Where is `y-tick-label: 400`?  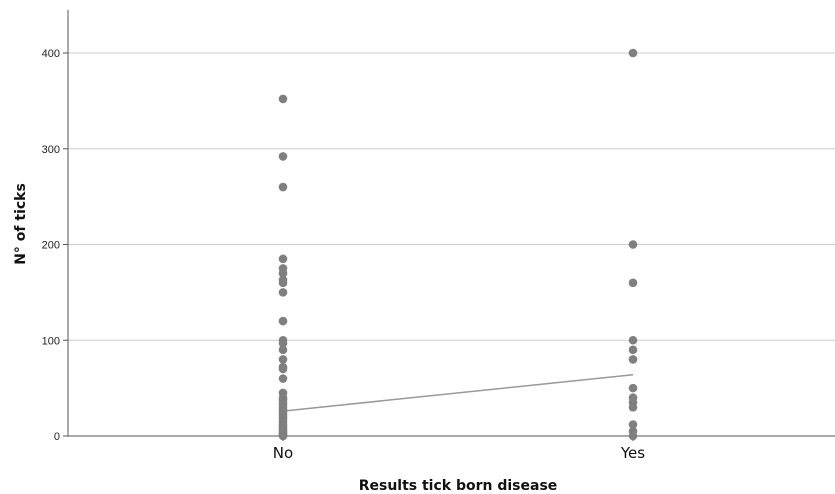 y-tick-label: 400 is located at coordinates (51, 54).